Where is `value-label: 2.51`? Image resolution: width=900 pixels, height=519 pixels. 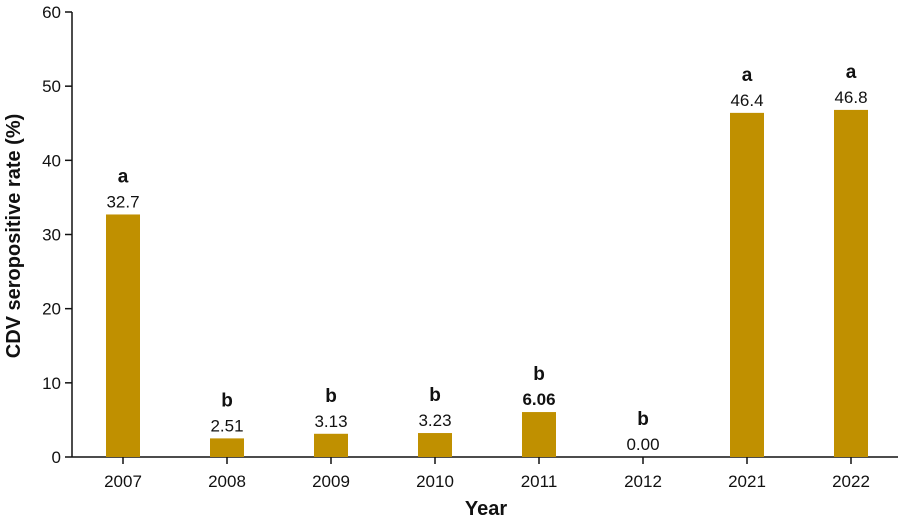 value-label: 2.51 is located at coordinates (226, 425).